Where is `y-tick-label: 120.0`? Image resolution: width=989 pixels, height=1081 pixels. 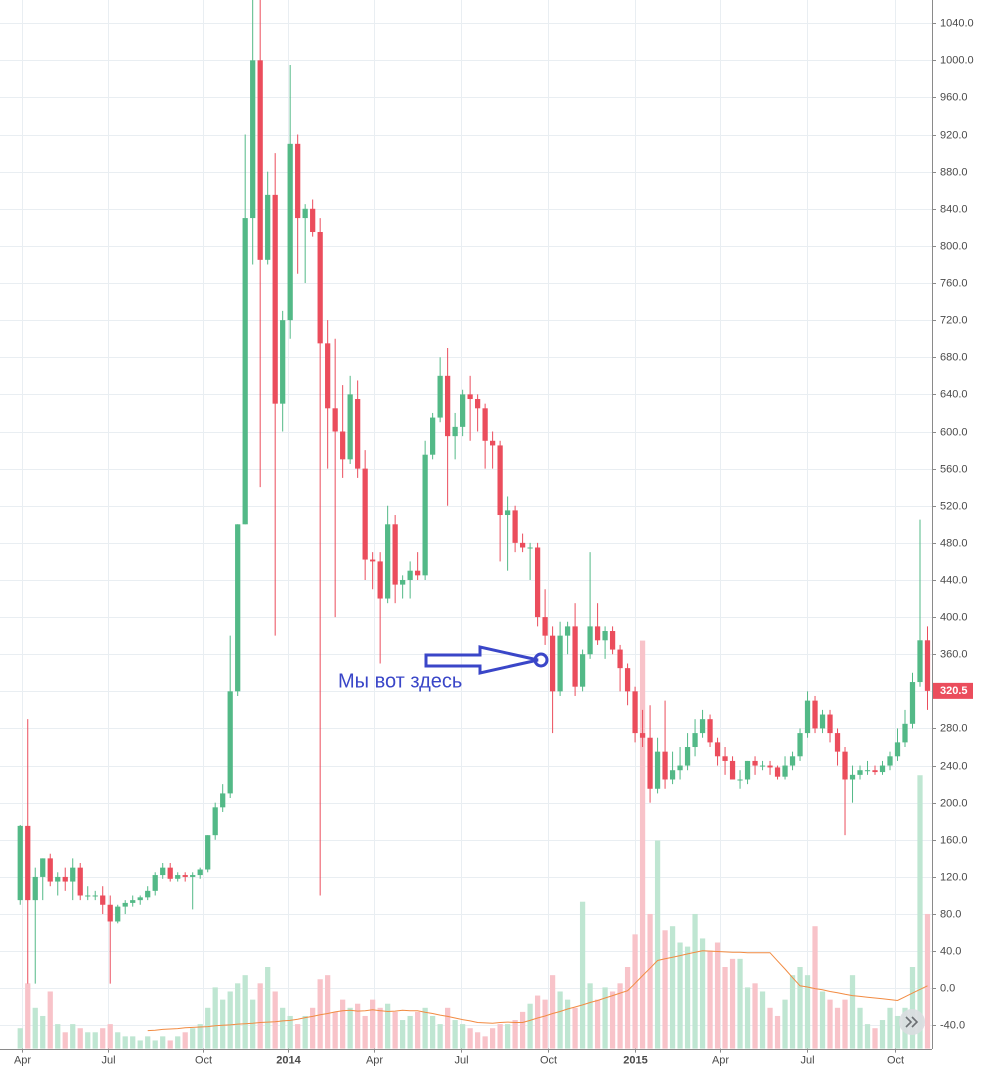
y-tick-label: 120.0 is located at coordinates (954, 877).